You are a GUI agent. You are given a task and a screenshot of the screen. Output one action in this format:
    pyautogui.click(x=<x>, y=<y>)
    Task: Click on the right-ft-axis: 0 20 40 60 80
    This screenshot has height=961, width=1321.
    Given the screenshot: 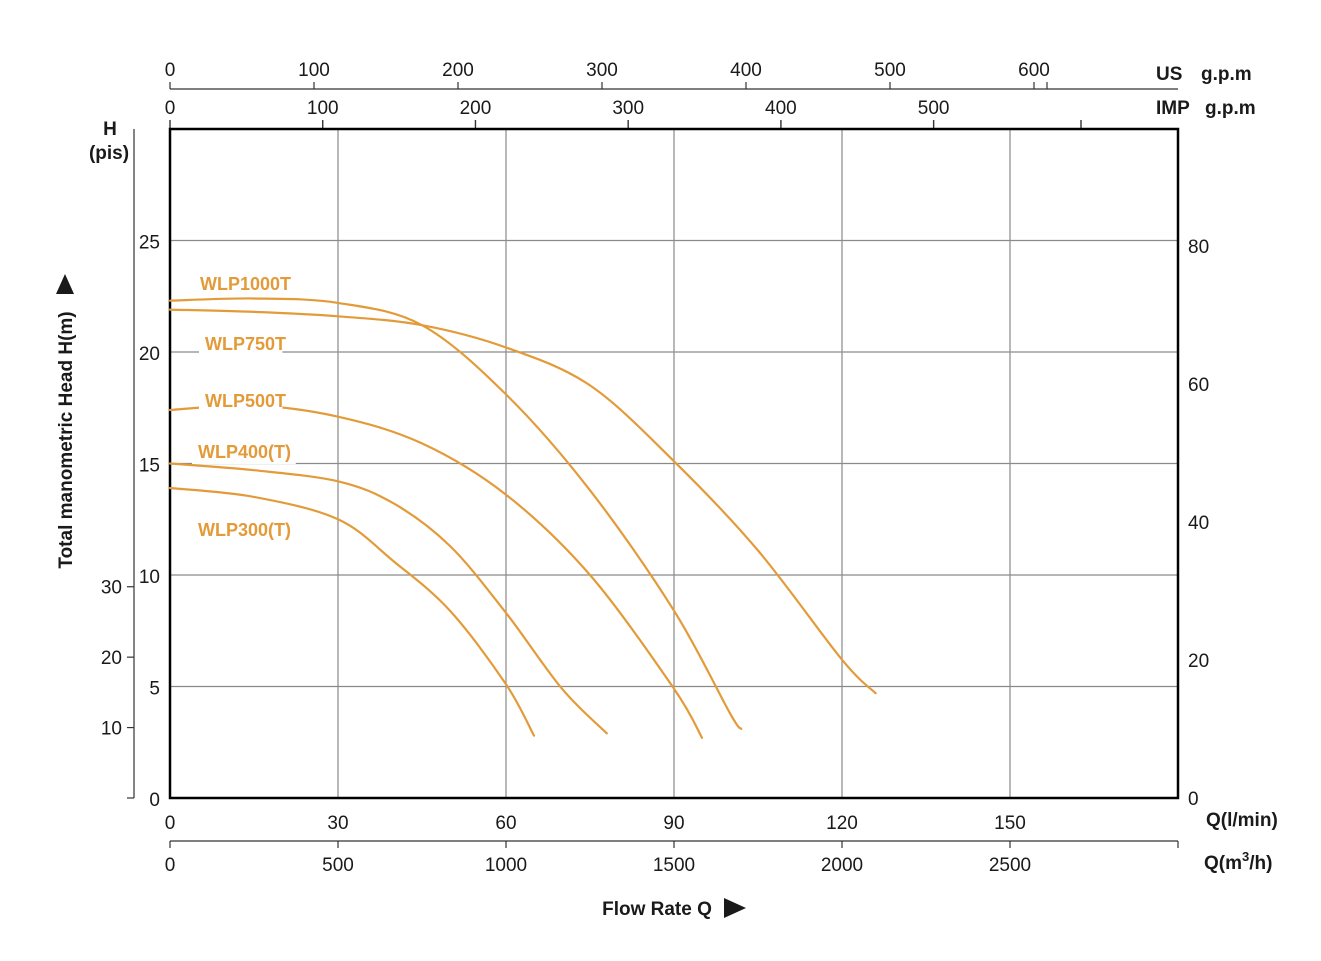 What is the action you would take?
    pyautogui.click(x=1198, y=523)
    